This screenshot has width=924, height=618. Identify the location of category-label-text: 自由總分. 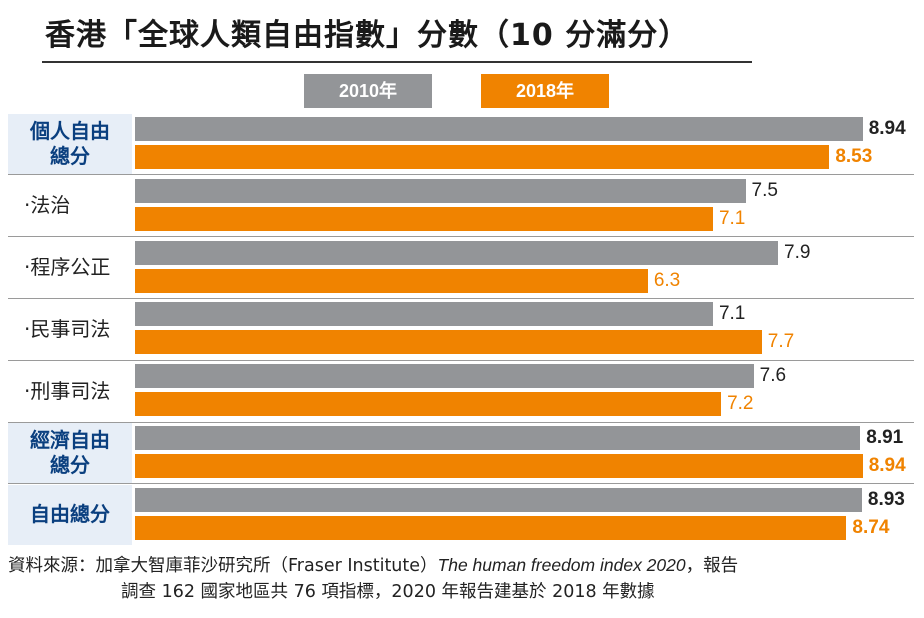
(70, 514).